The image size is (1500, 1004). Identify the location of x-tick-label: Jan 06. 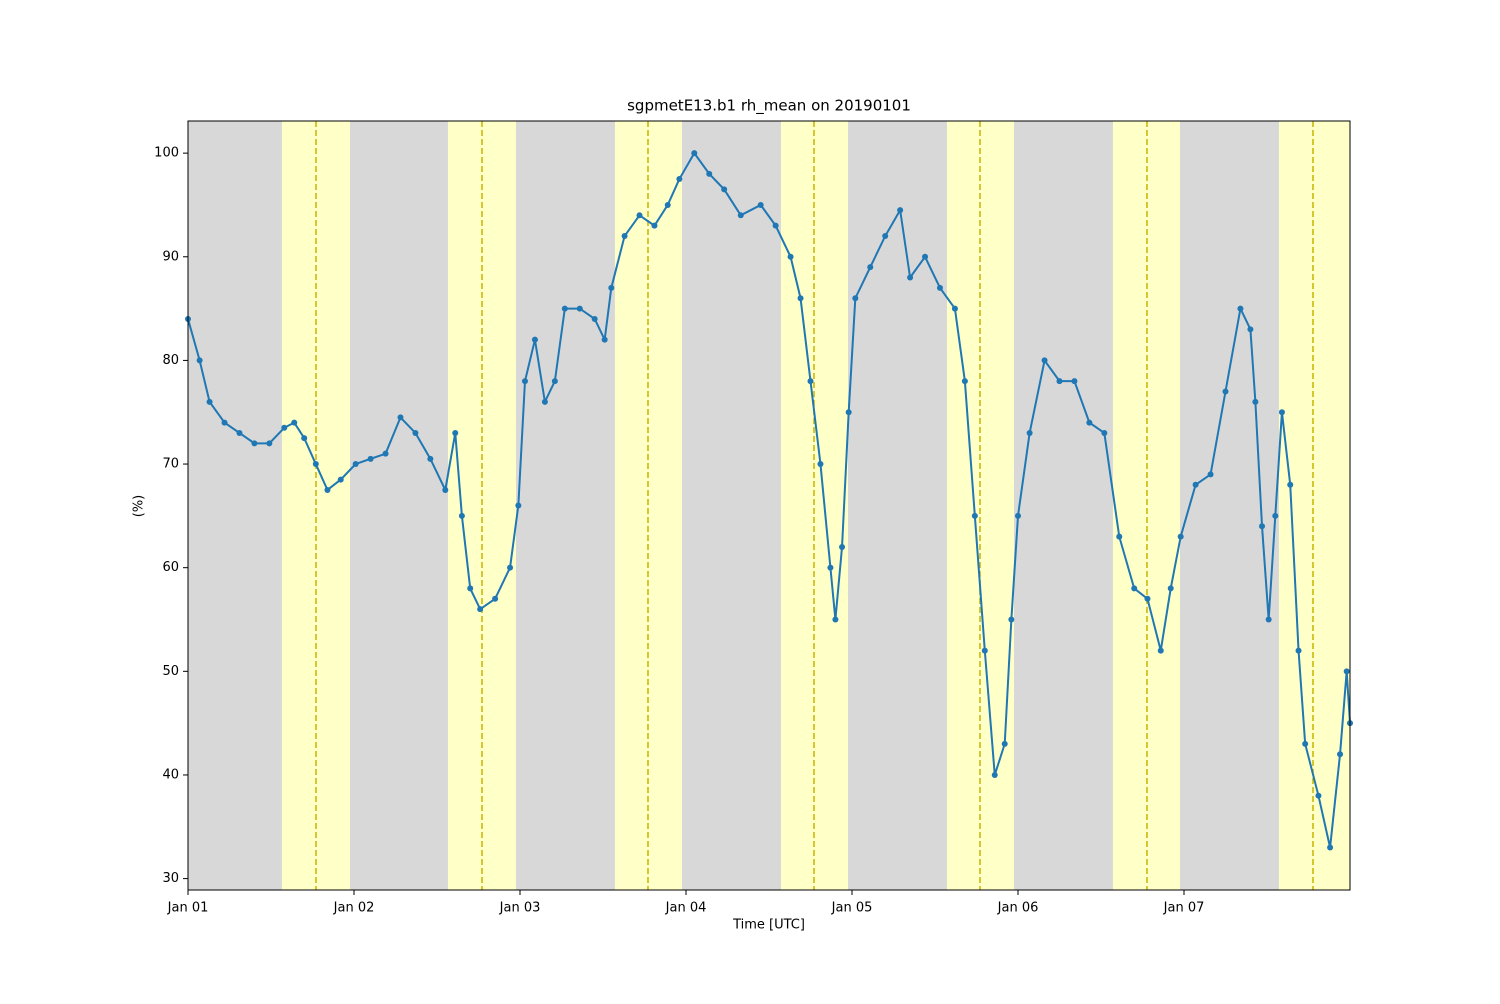
(1018, 908).